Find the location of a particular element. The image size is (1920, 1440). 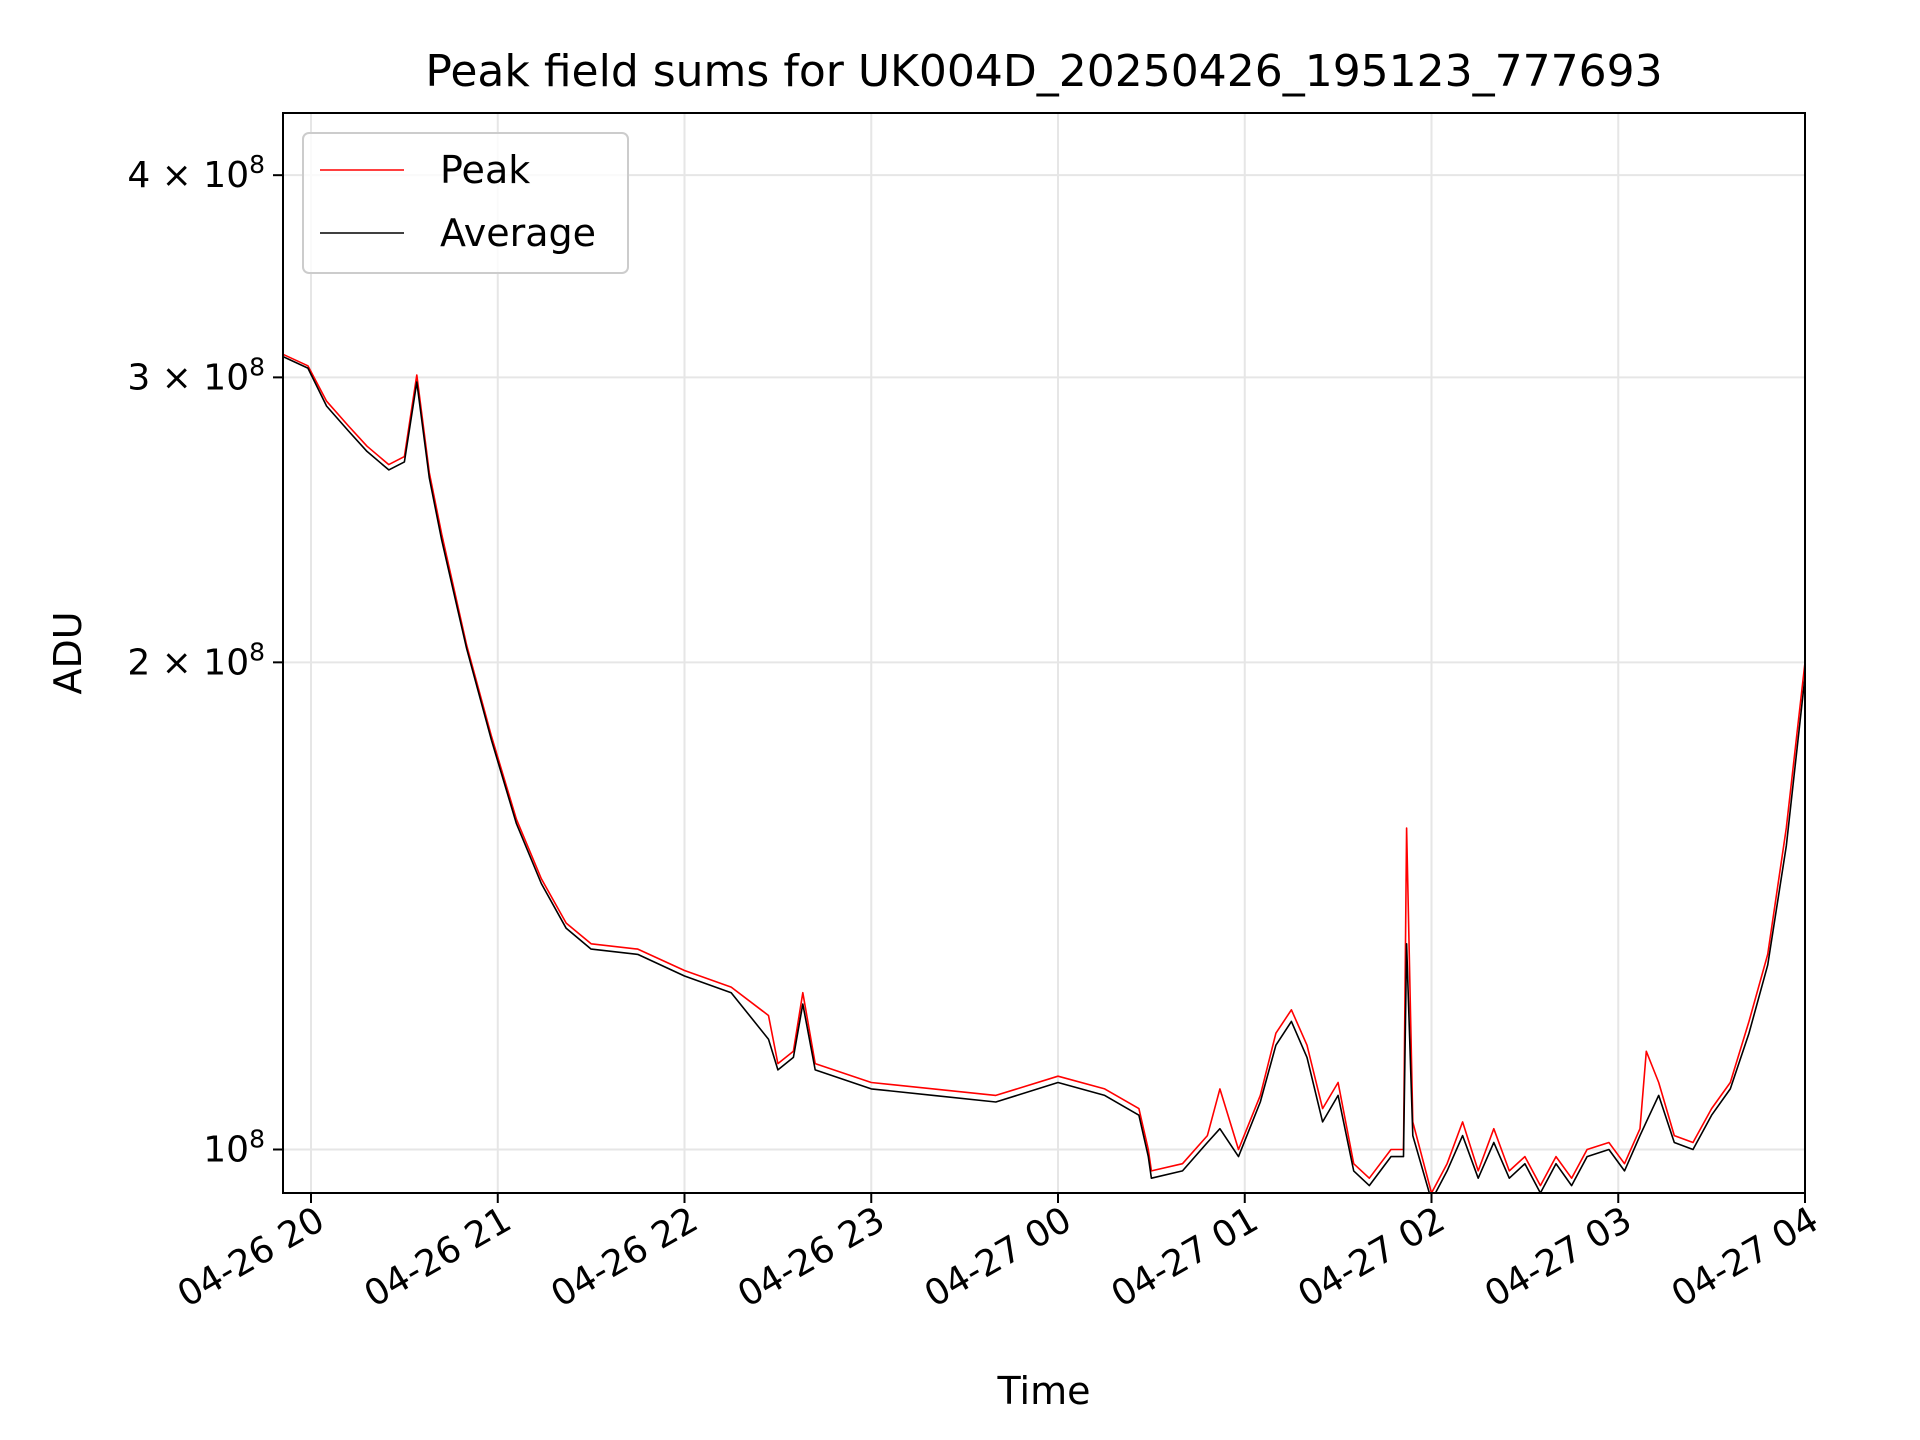

legend-label-average: Average is located at coordinates (518, 233).